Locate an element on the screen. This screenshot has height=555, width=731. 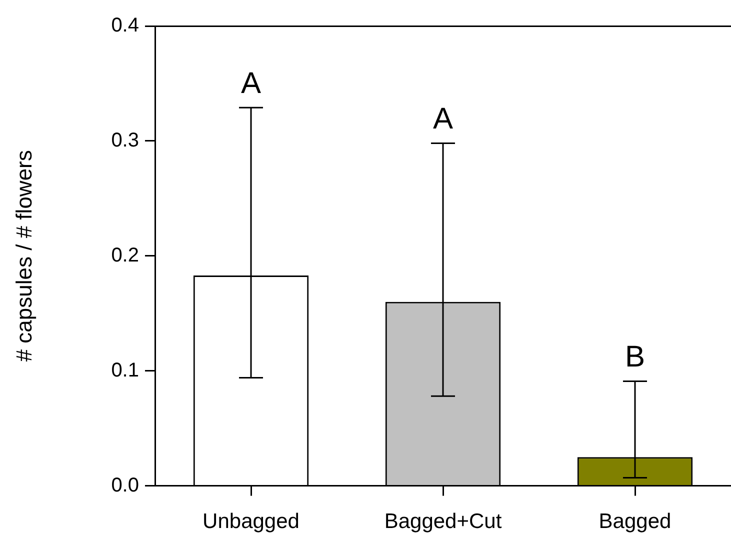
y-tick-label: 0.1 is located at coordinates (125, 370).